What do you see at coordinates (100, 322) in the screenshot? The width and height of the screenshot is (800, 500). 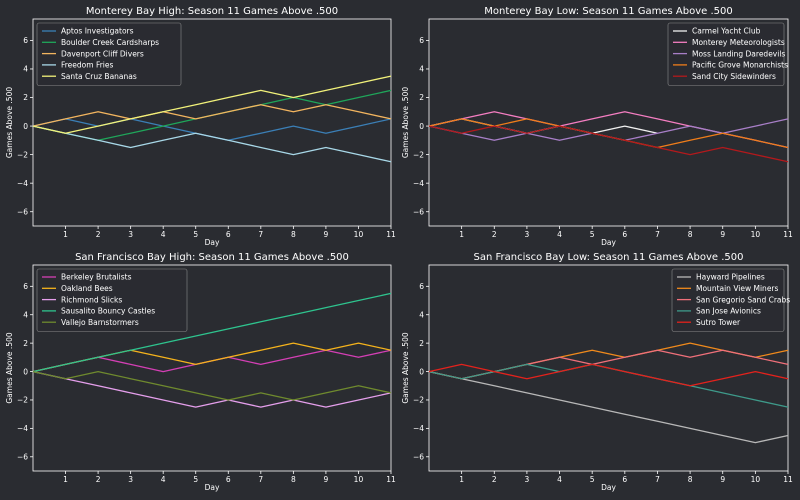 I see `legend-label: Vallejo Barnstormers` at bounding box center [100, 322].